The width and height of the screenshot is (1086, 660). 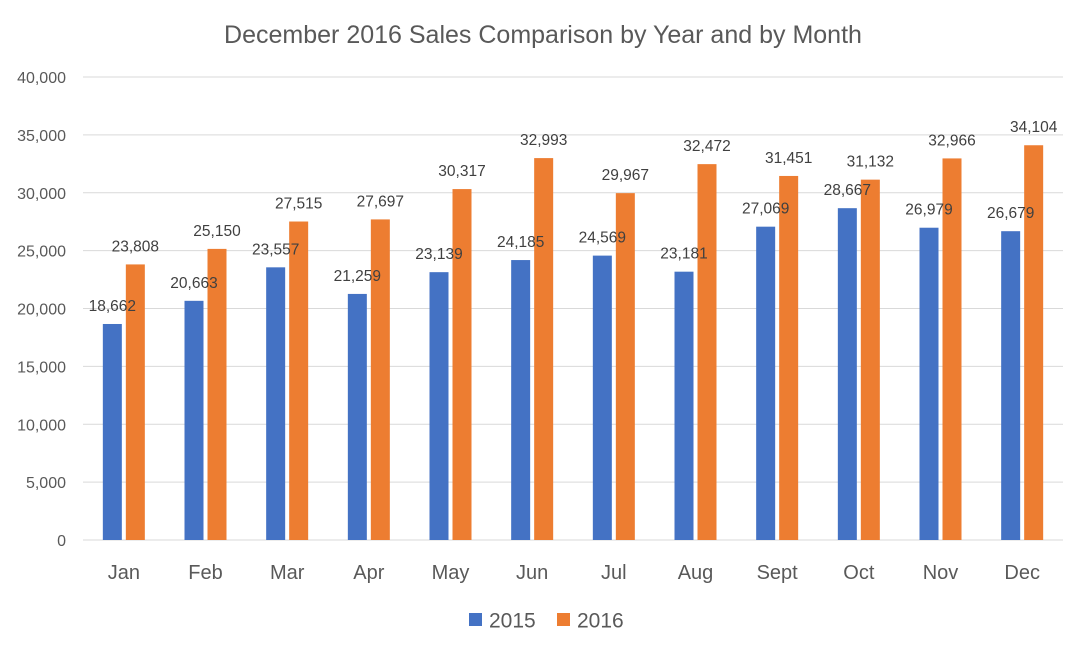 What do you see at coordinates (1011, 385) in the screenshot?
I see `bar-2015-dec` at bounding box center [1011, 385].